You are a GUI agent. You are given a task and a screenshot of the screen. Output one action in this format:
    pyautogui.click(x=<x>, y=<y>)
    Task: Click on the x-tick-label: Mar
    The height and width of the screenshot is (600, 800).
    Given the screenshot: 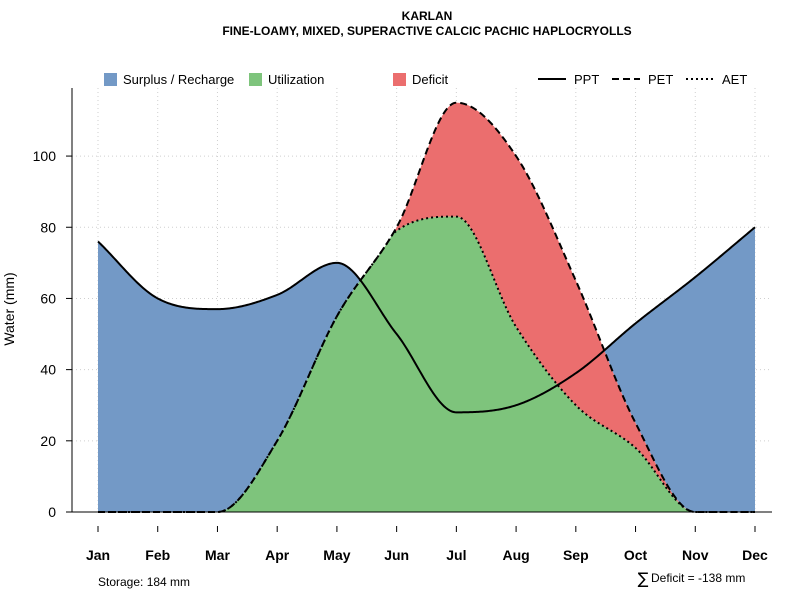 What is the action you would take?
    pyautogui.click(x=217, y=555)
    